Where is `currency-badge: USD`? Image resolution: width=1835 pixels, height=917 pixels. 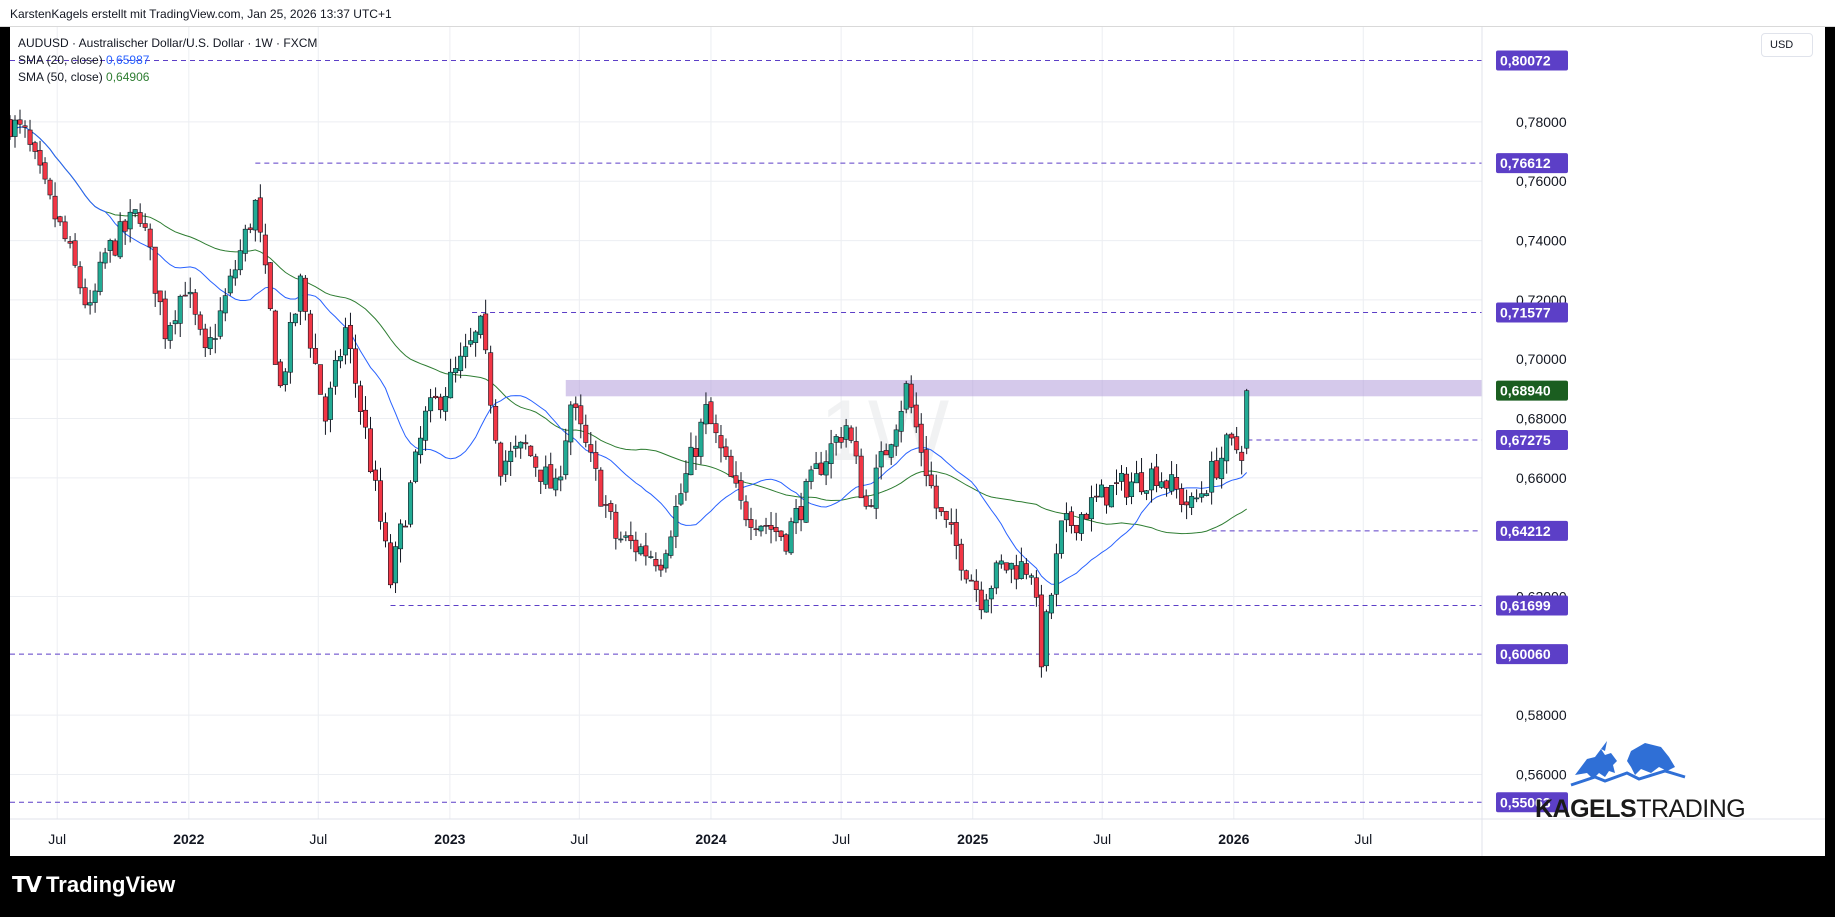 currency-badge: USD is located at coordinates (1787, 45).